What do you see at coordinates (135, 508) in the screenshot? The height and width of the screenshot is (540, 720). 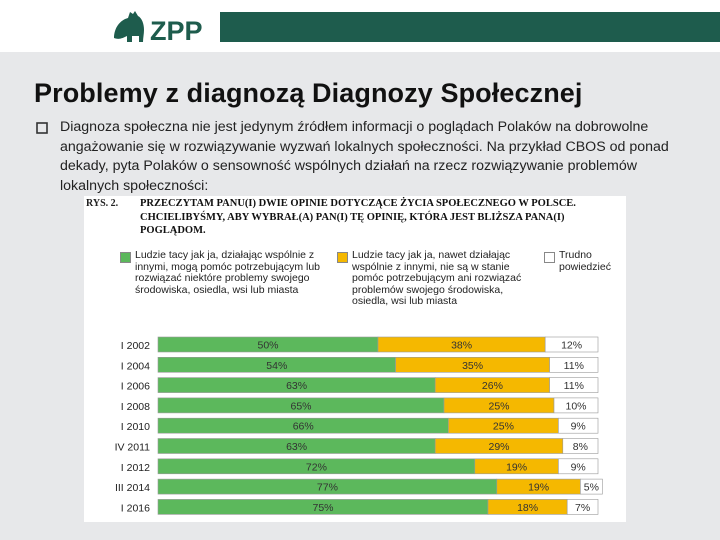 I see `category-label: I 2016` at bounding box center [135, 508].